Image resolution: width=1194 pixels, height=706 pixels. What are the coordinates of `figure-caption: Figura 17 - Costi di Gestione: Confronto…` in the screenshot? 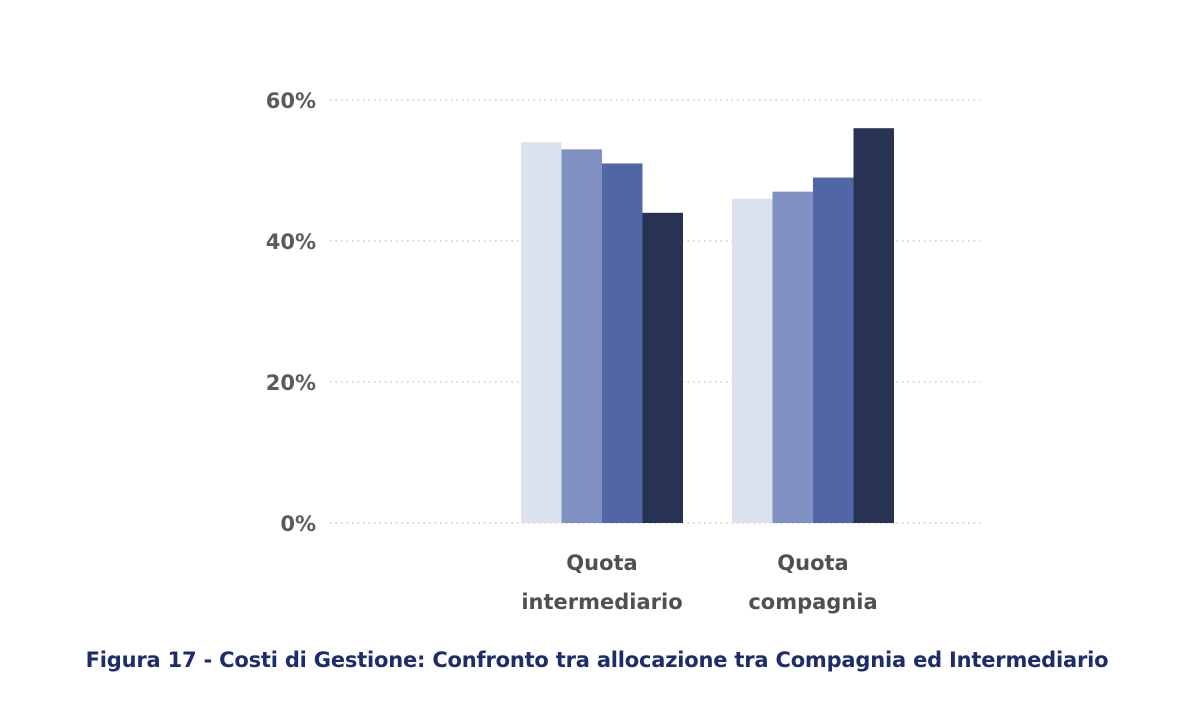 It's located at (597, 660).